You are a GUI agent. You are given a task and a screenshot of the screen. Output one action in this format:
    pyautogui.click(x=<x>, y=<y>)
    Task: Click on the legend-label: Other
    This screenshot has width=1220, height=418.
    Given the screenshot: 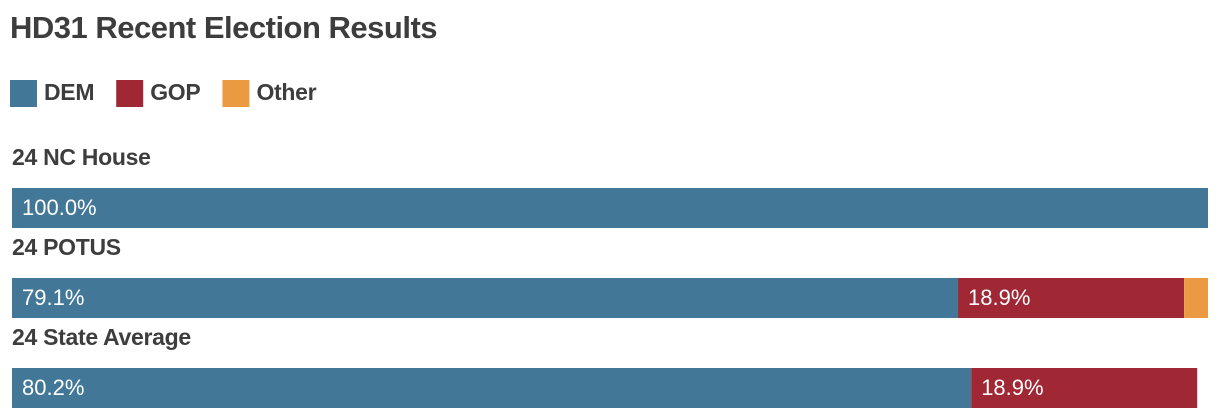 What is the action you would take?
    pyautogui.click(x=286, y=92)
    